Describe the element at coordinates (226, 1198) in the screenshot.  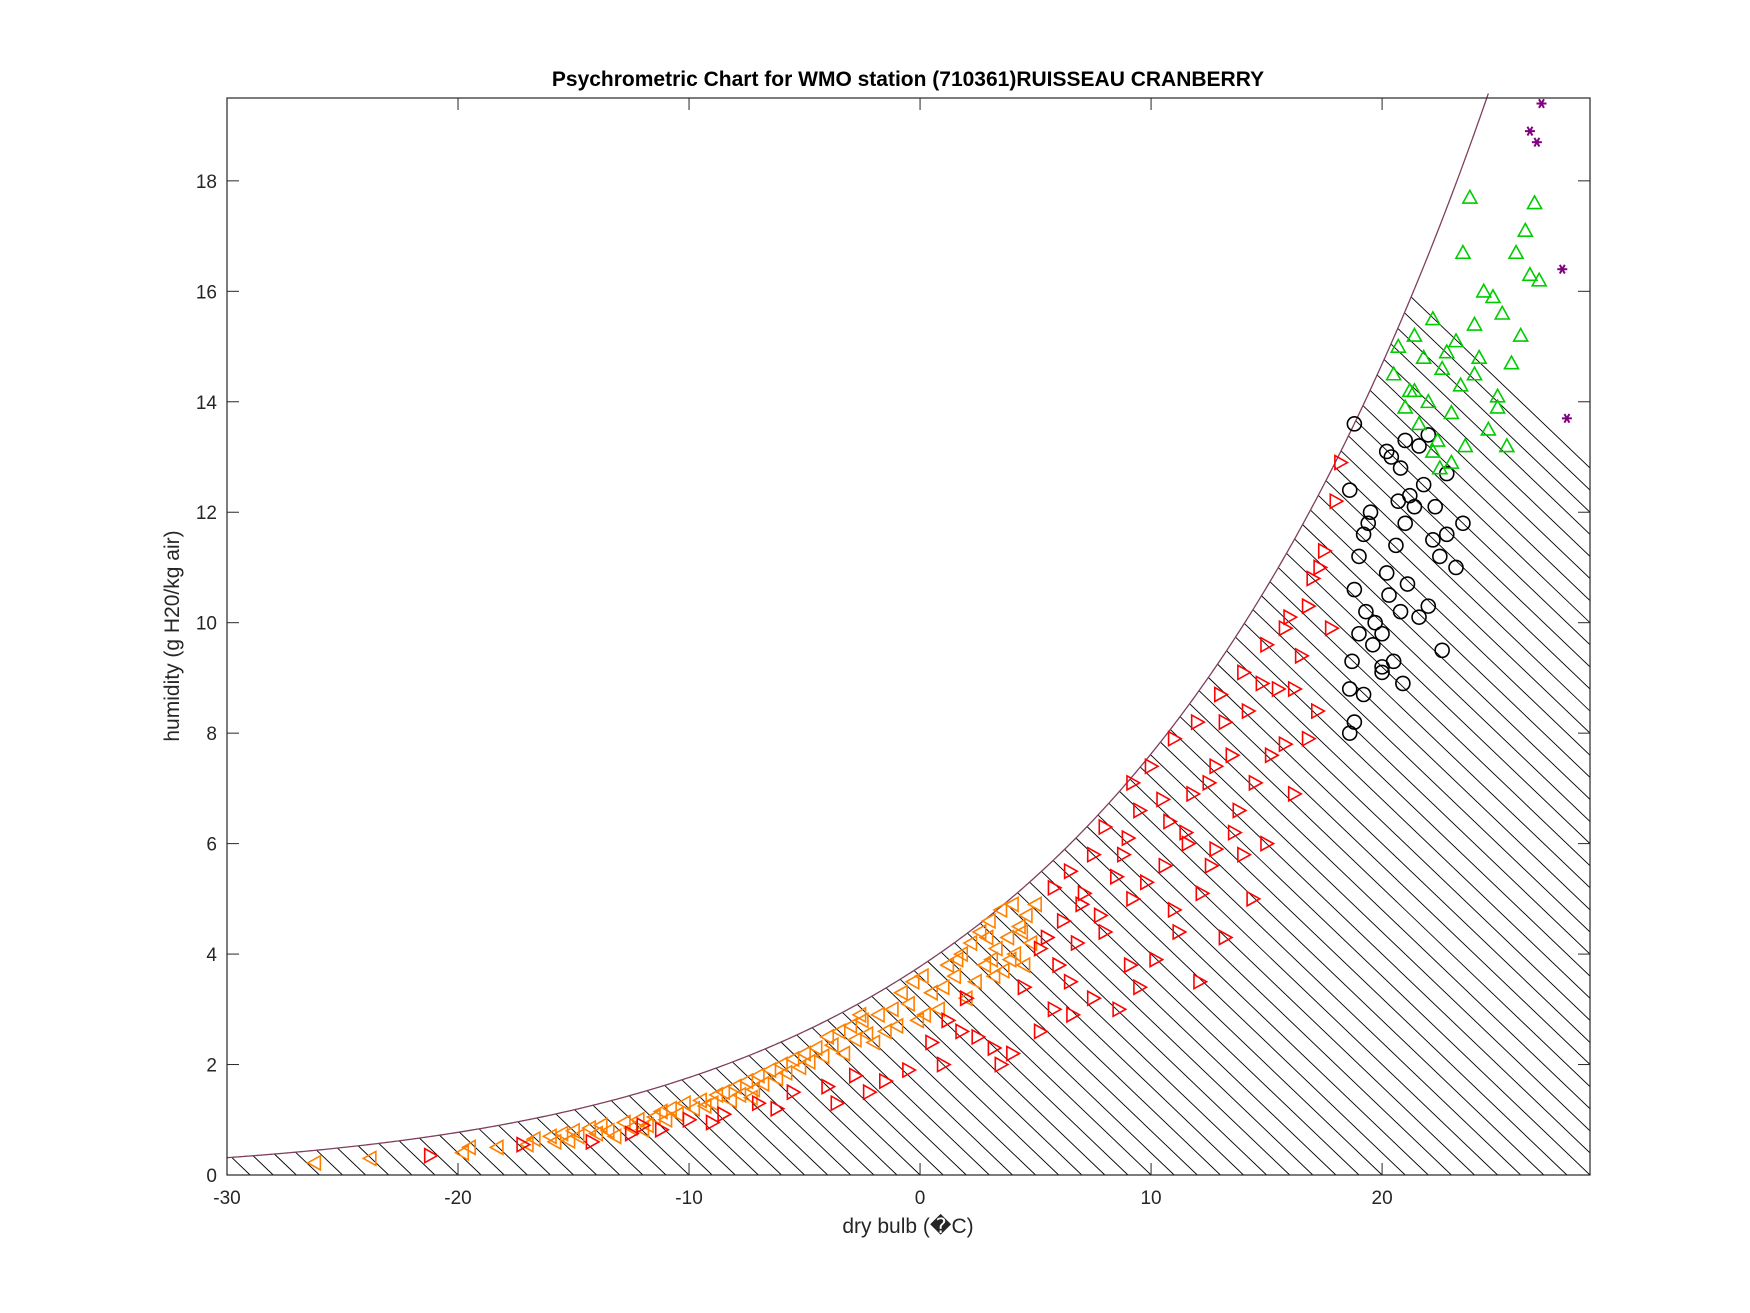
I see `x-tick-label: -30` at that location.